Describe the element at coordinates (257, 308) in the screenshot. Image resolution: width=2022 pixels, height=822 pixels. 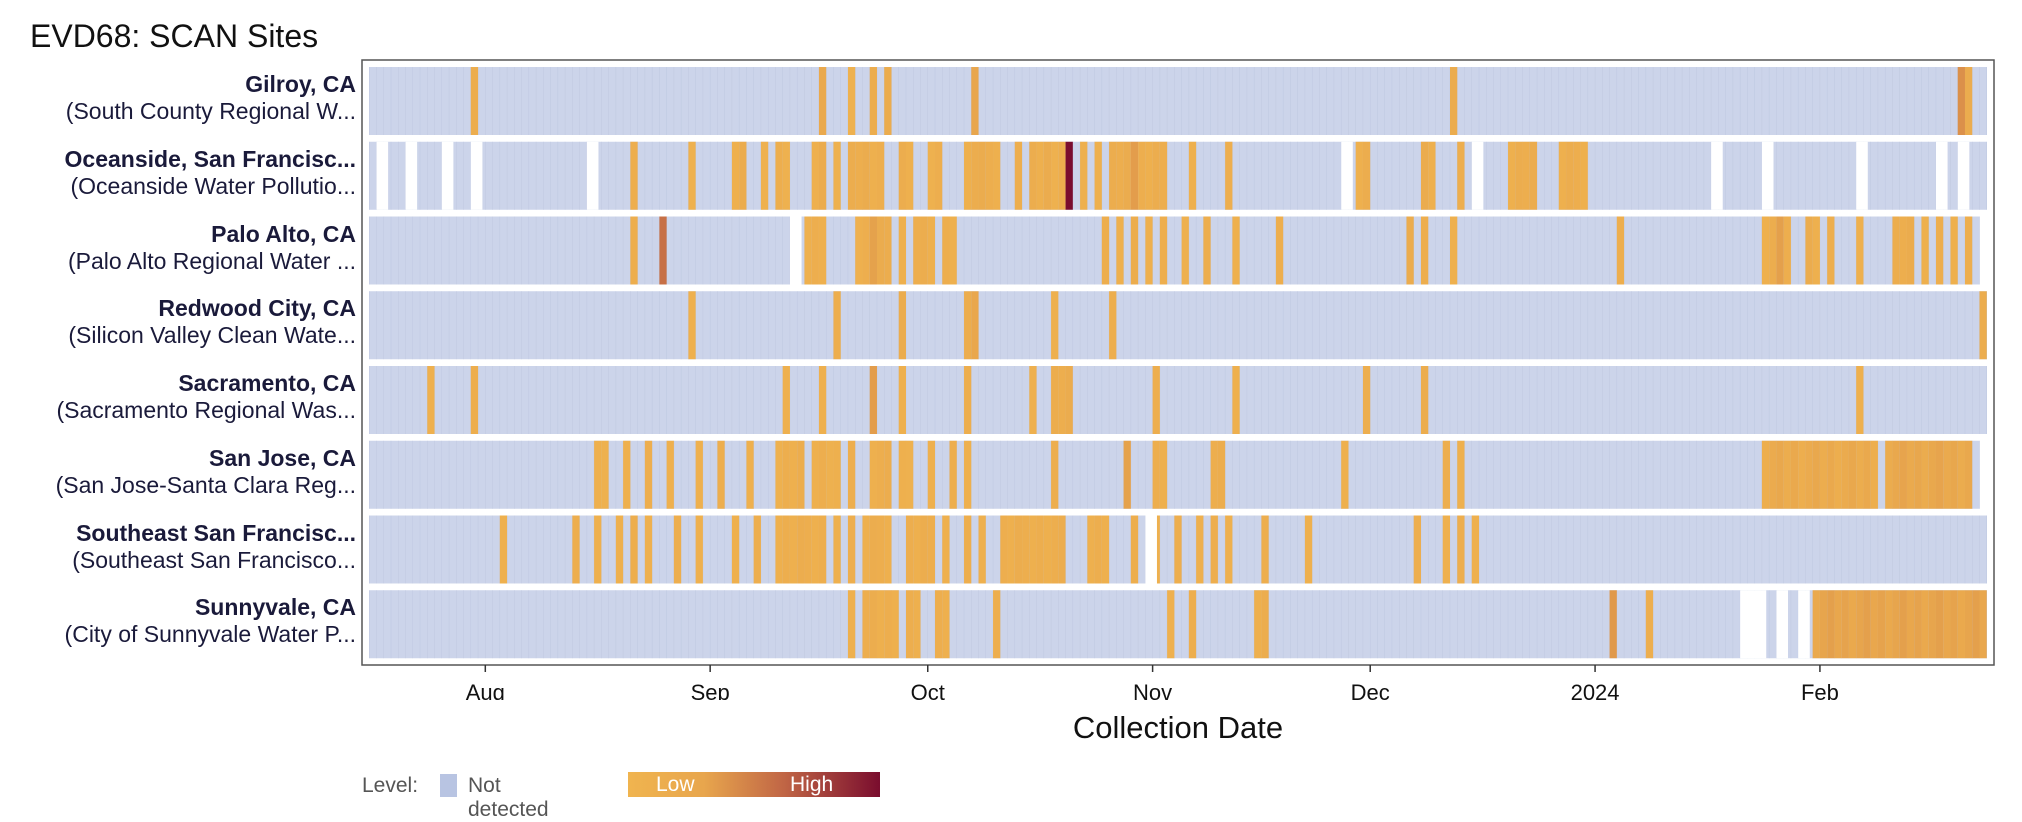
I see `site-name: Redwood City, CA` at that location.